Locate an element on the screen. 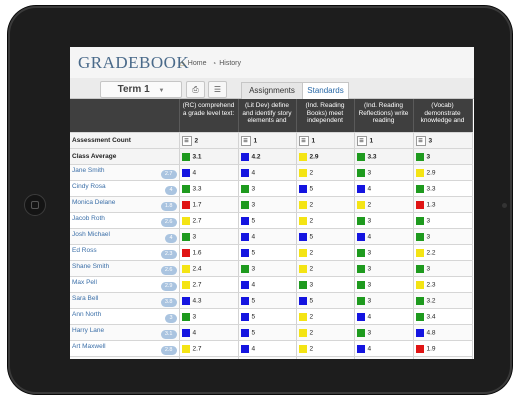 The height and width of the screenshot is (400, 520). student-name-link: Jane Smith is located at coordinates (88, 170).